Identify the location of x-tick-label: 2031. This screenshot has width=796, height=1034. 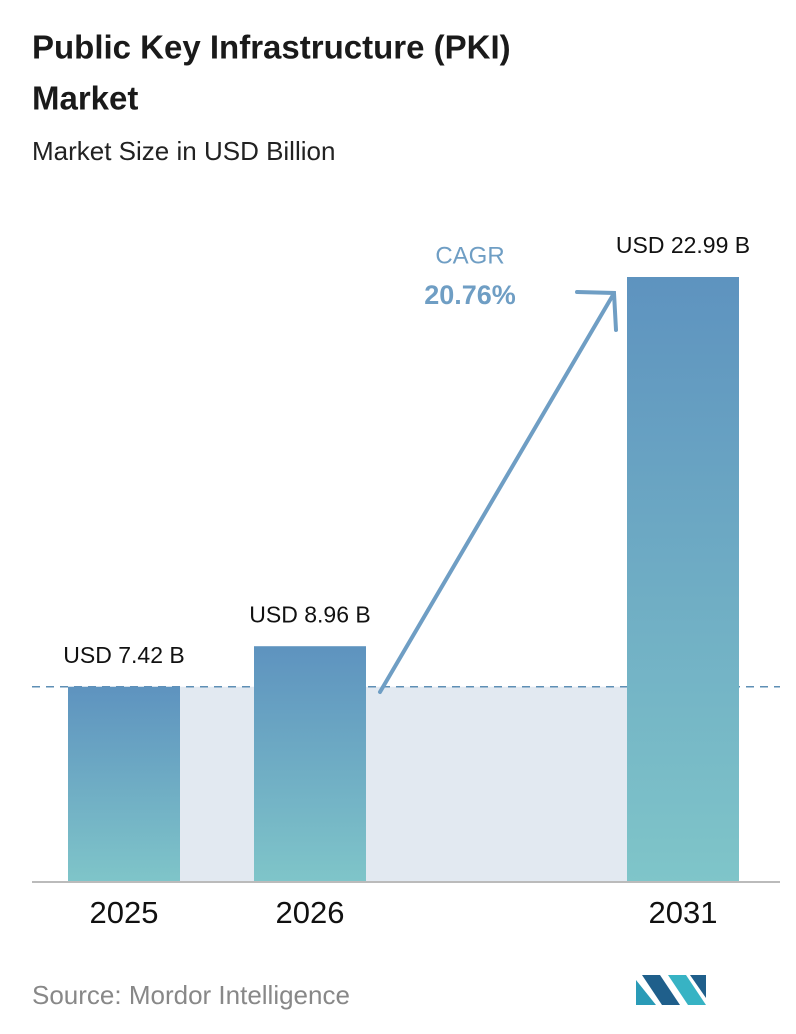
(683, 912).